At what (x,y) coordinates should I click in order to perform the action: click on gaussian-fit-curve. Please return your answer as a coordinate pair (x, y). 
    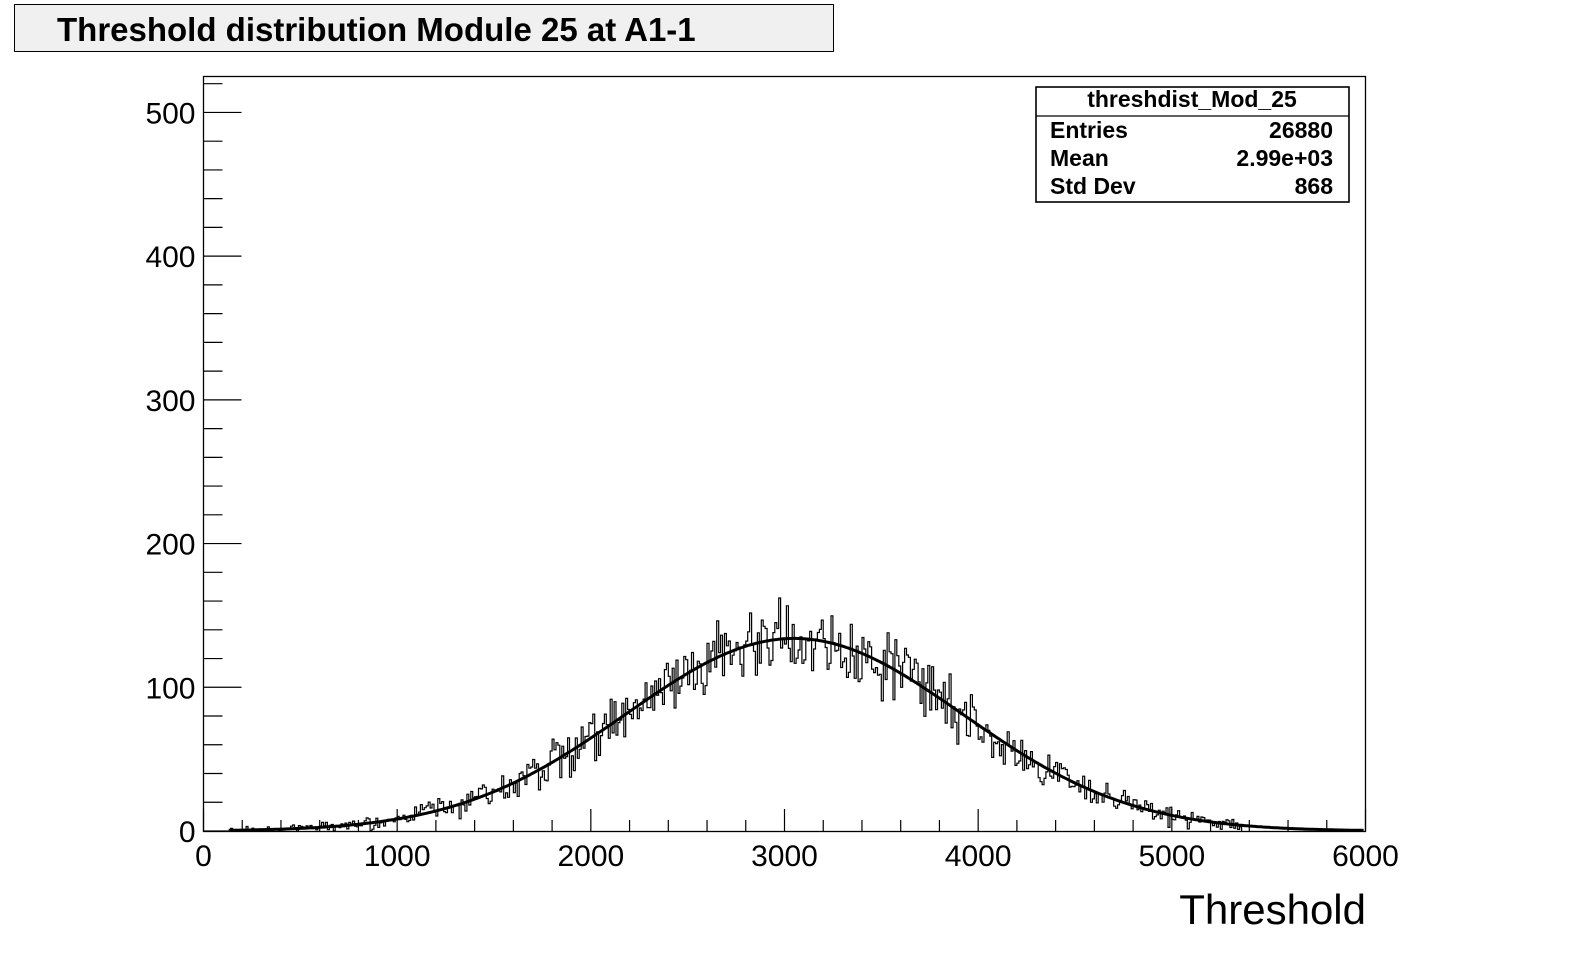
    Looking at the image, I should click on (796, 734).